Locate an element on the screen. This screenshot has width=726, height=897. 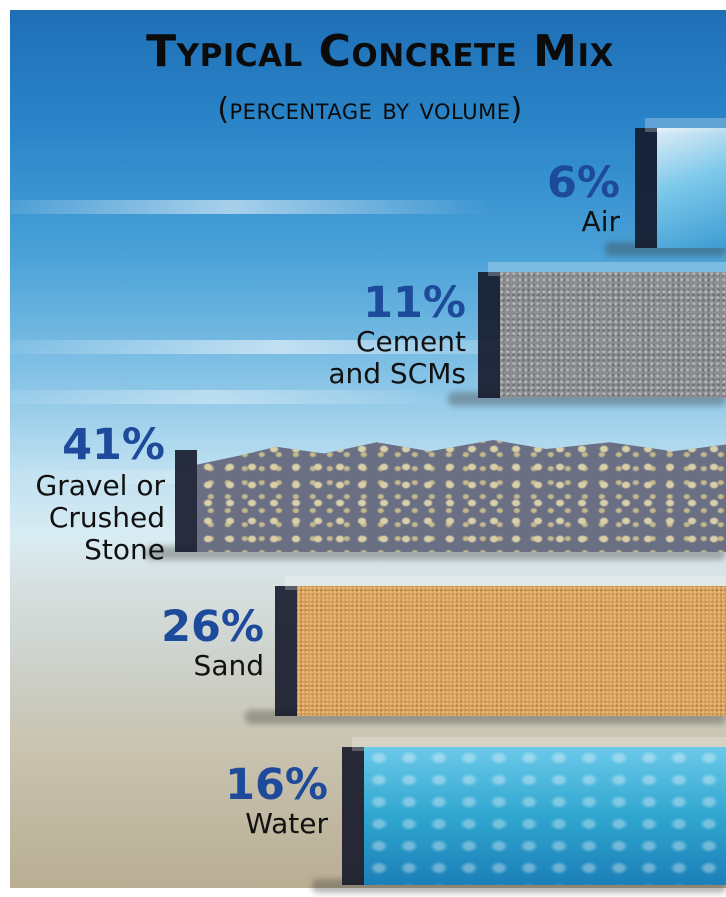
slab-gravel-or-crushed-stone is located at coordinates (450, 496).